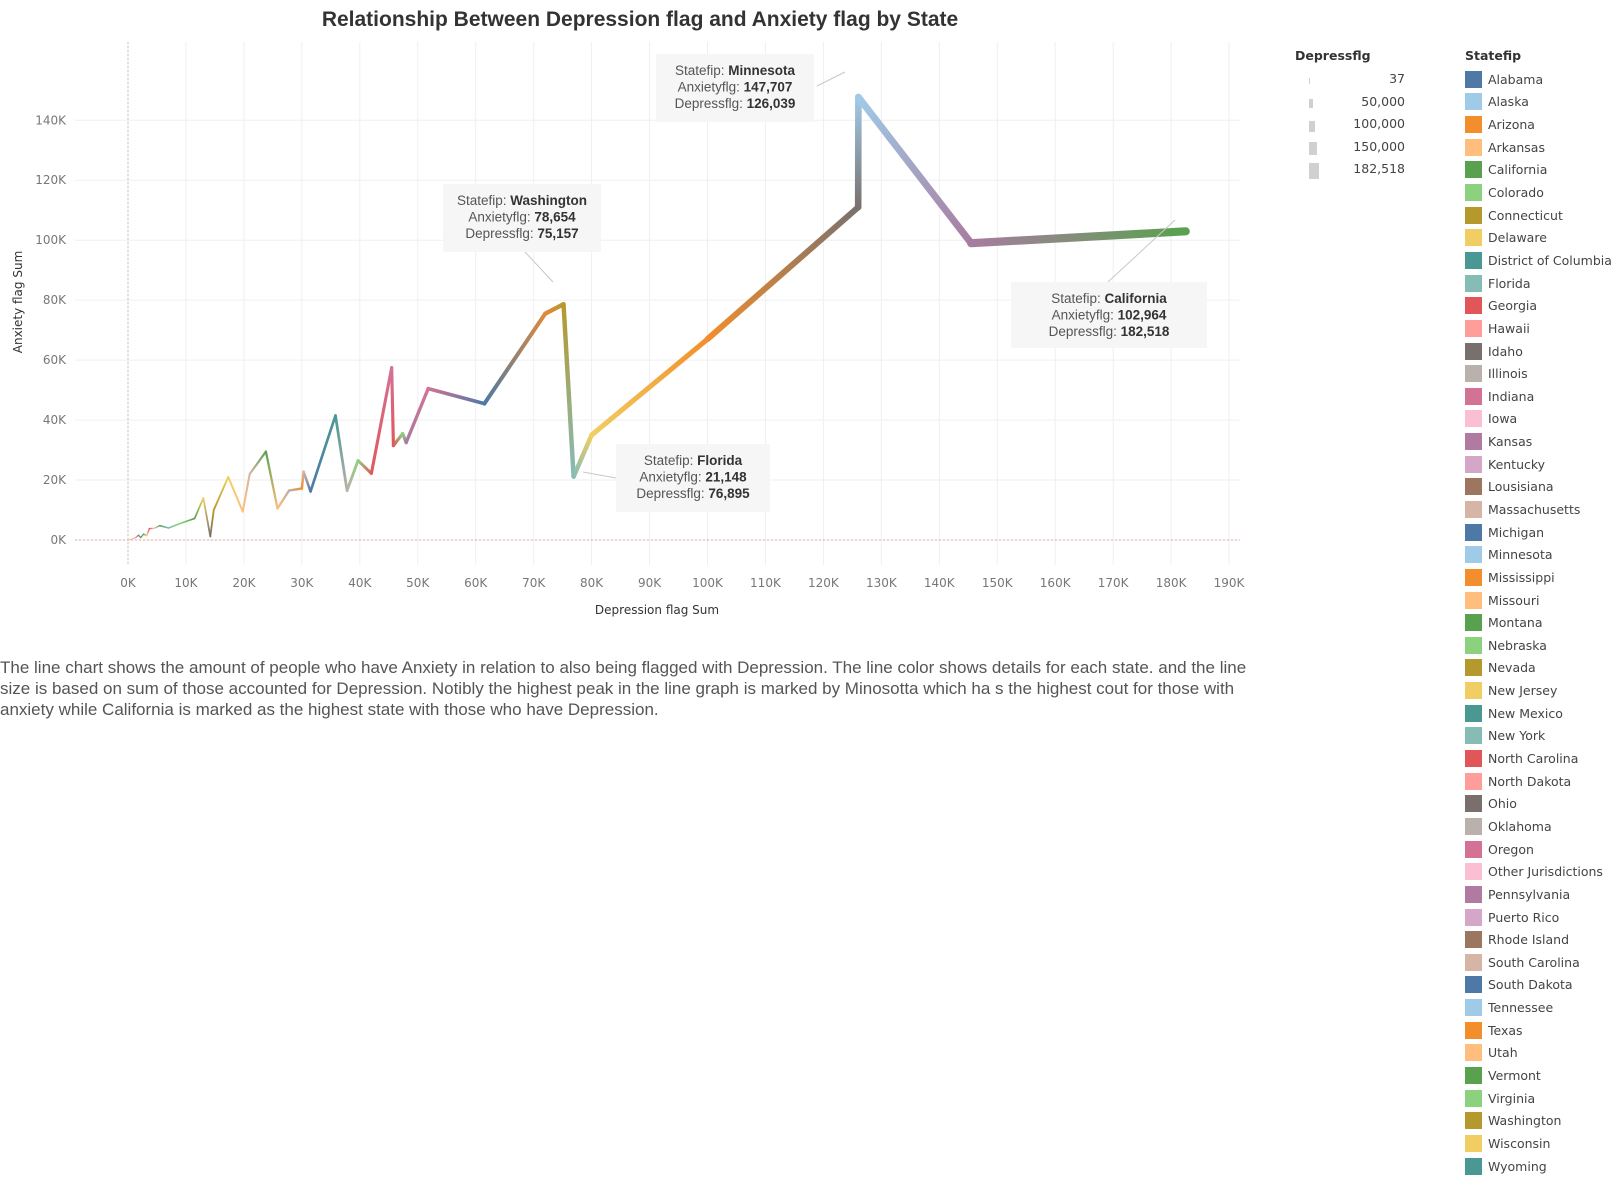 Image resolution: width=1614 pixels, height=1177 pixels. I want to click on color-legend-item: Indiana, so click(1539, 396).